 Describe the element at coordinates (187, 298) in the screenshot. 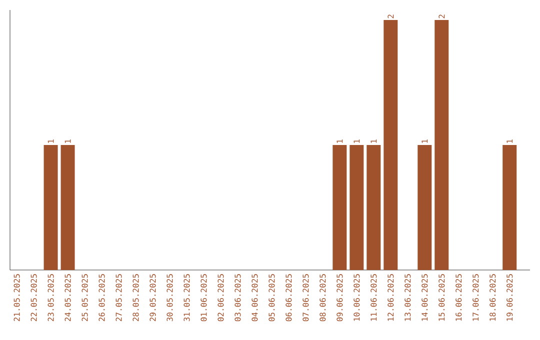

I see `x-tick-label: 31.05.2025` at that location.